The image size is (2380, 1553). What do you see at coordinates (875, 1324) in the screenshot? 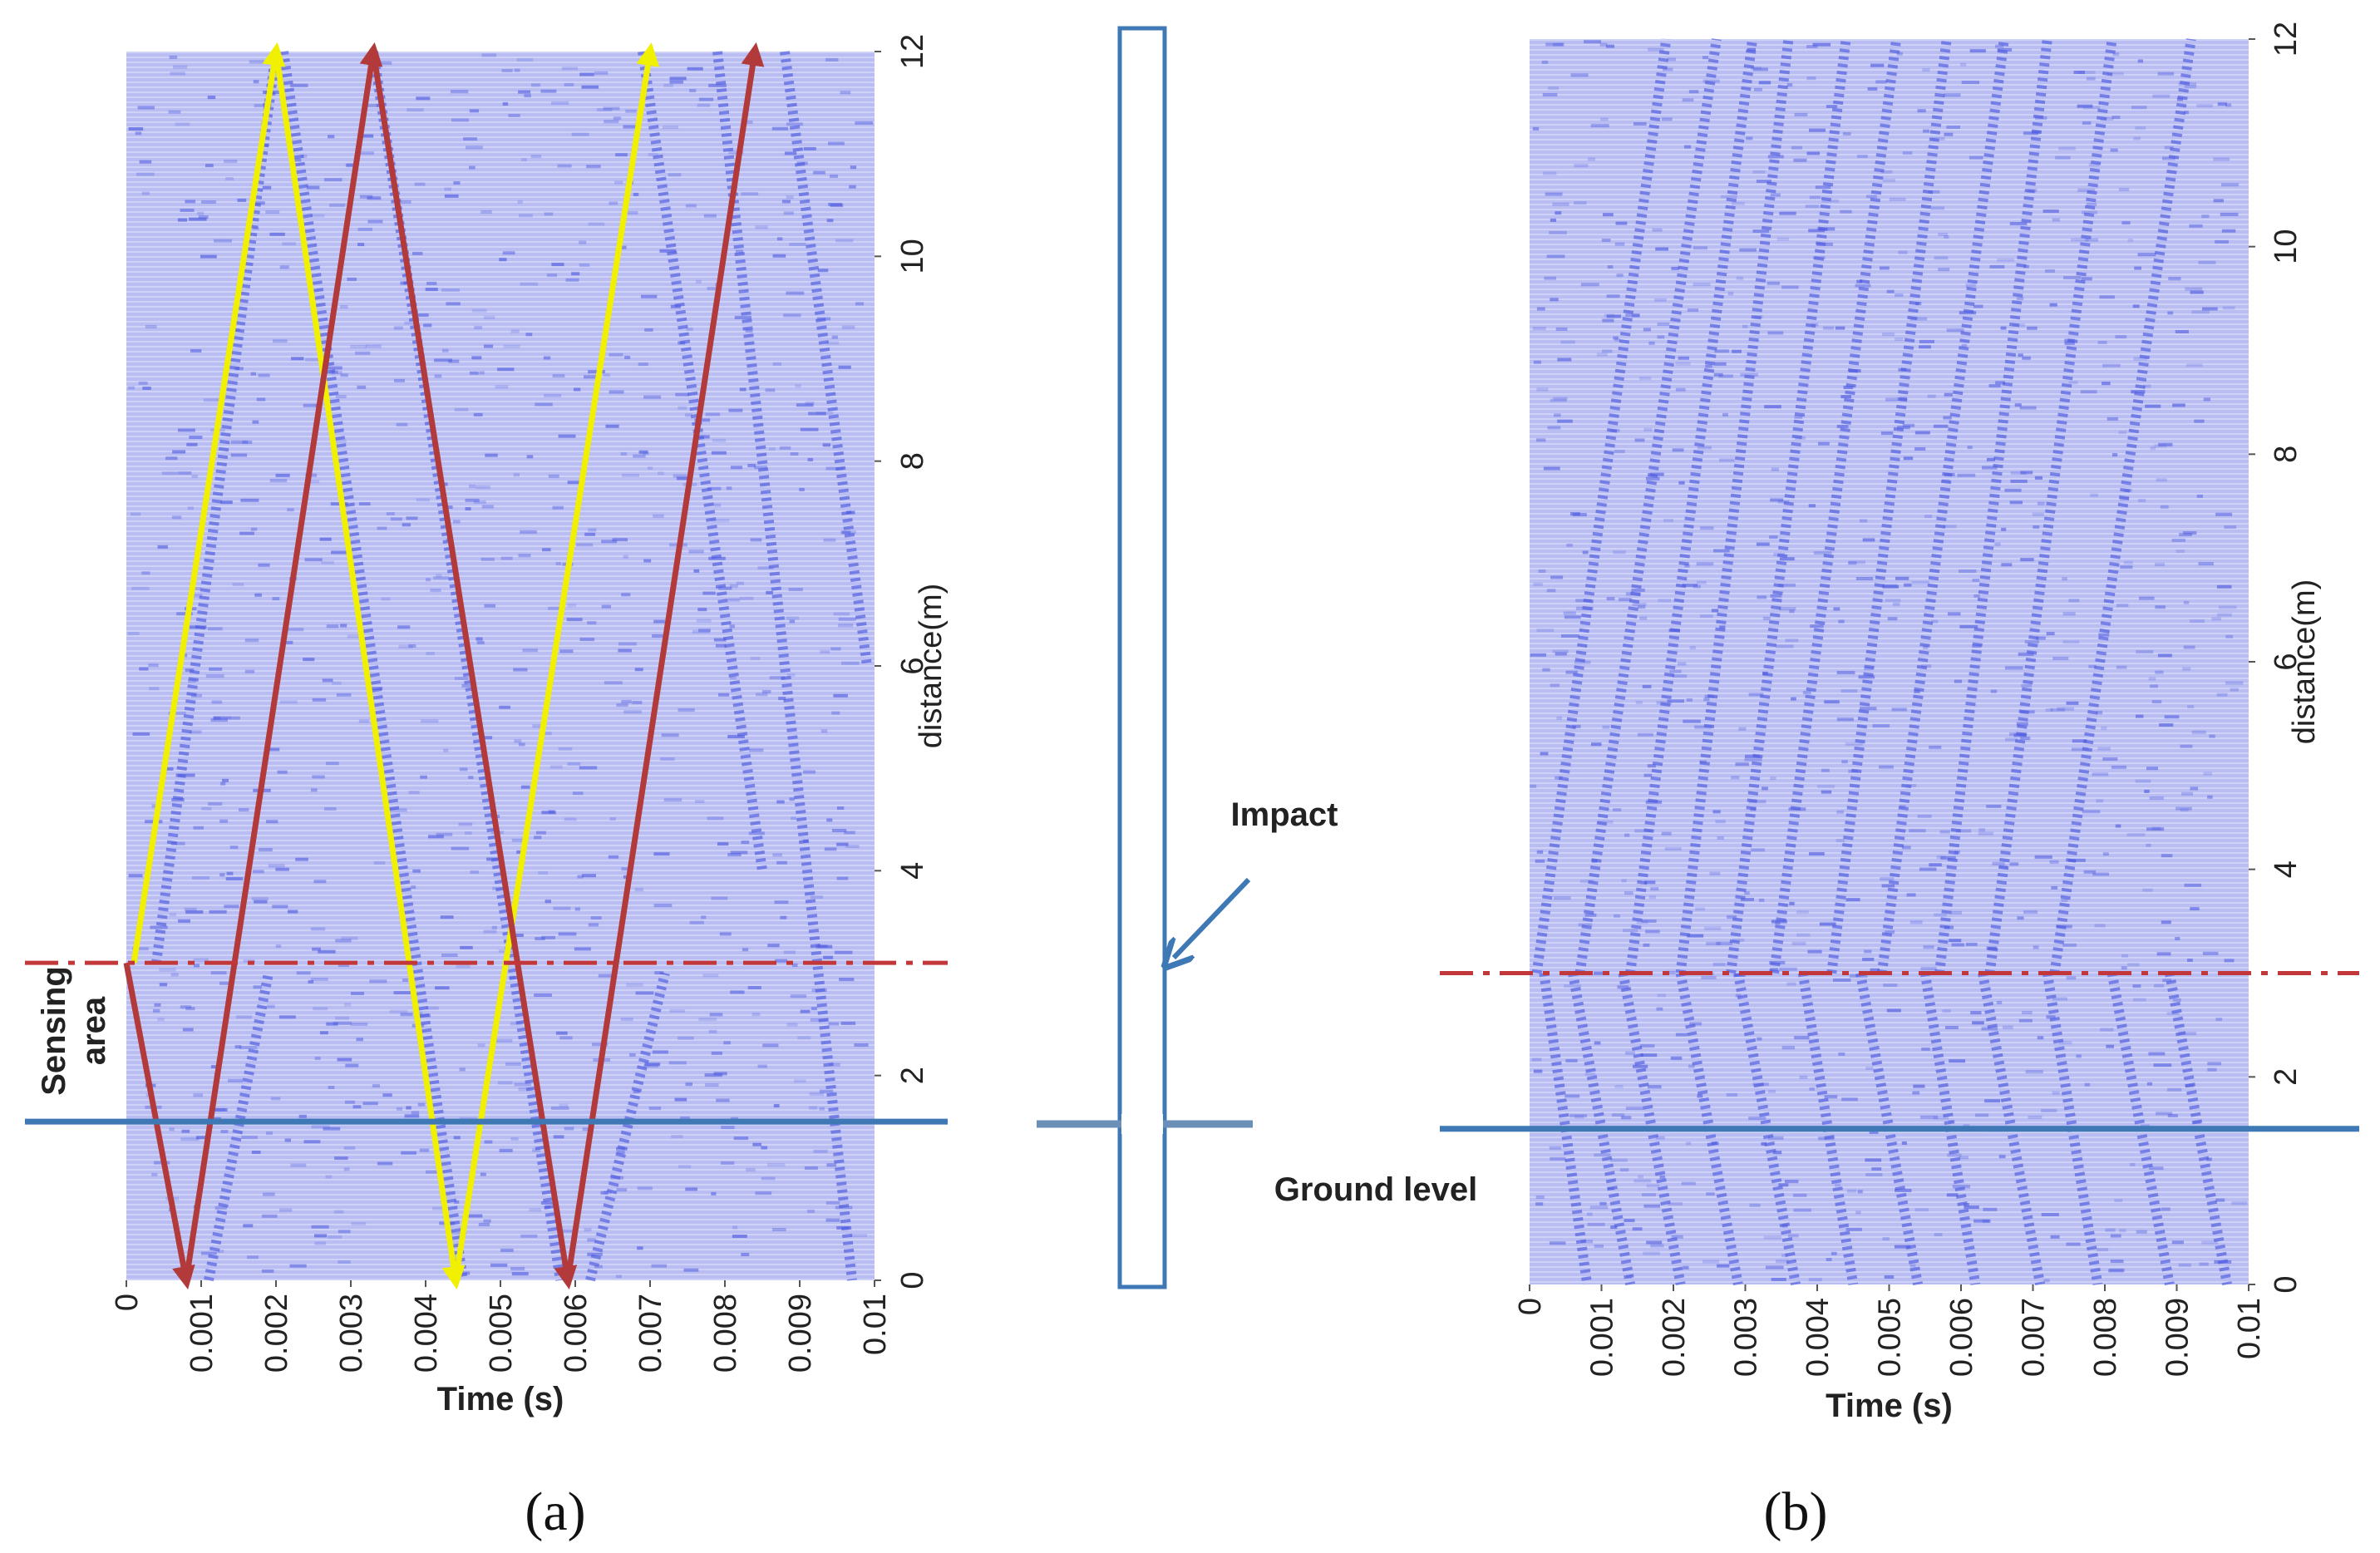
I see `x-tick-label: 0.01` at bounding box center [875, 1324].